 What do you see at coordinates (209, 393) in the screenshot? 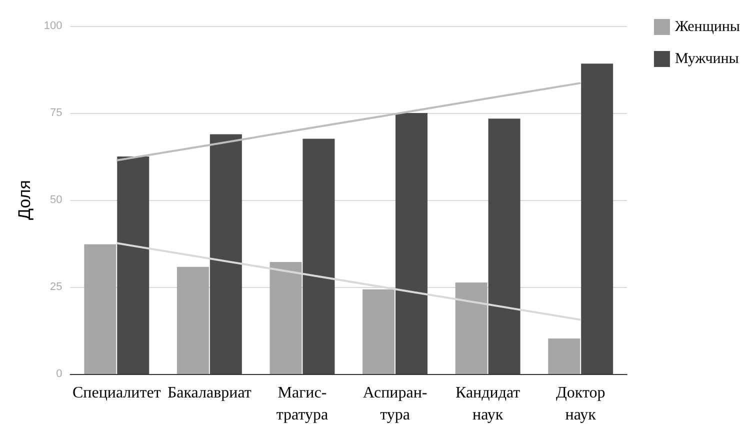
I see `x-tick-label: Бакалавриат` at bounding box center [209, 393].